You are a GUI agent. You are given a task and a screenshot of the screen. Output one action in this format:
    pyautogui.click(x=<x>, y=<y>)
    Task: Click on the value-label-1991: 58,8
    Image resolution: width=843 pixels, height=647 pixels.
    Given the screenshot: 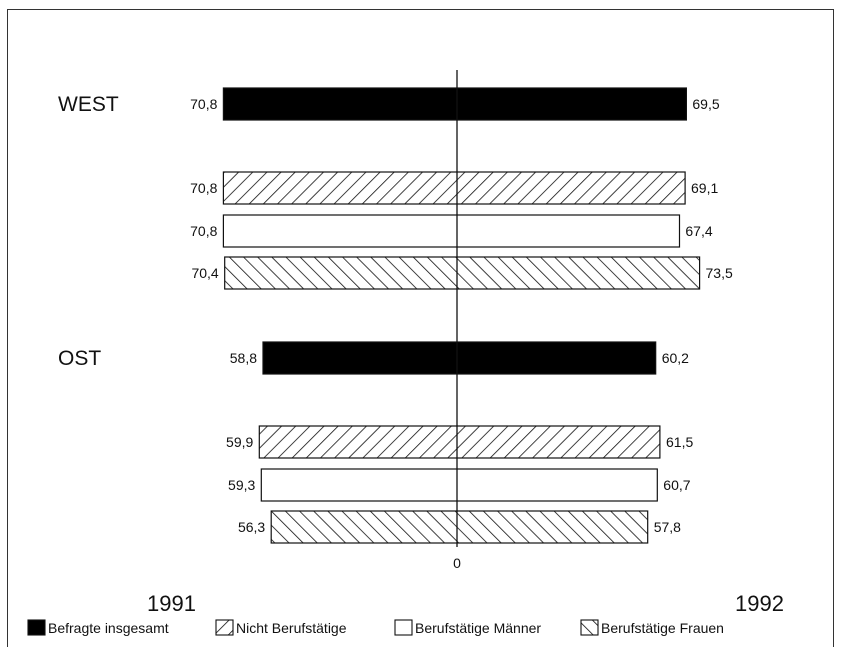 What is the action you would take?
    pyautogui.click(x=243, y=358)
    